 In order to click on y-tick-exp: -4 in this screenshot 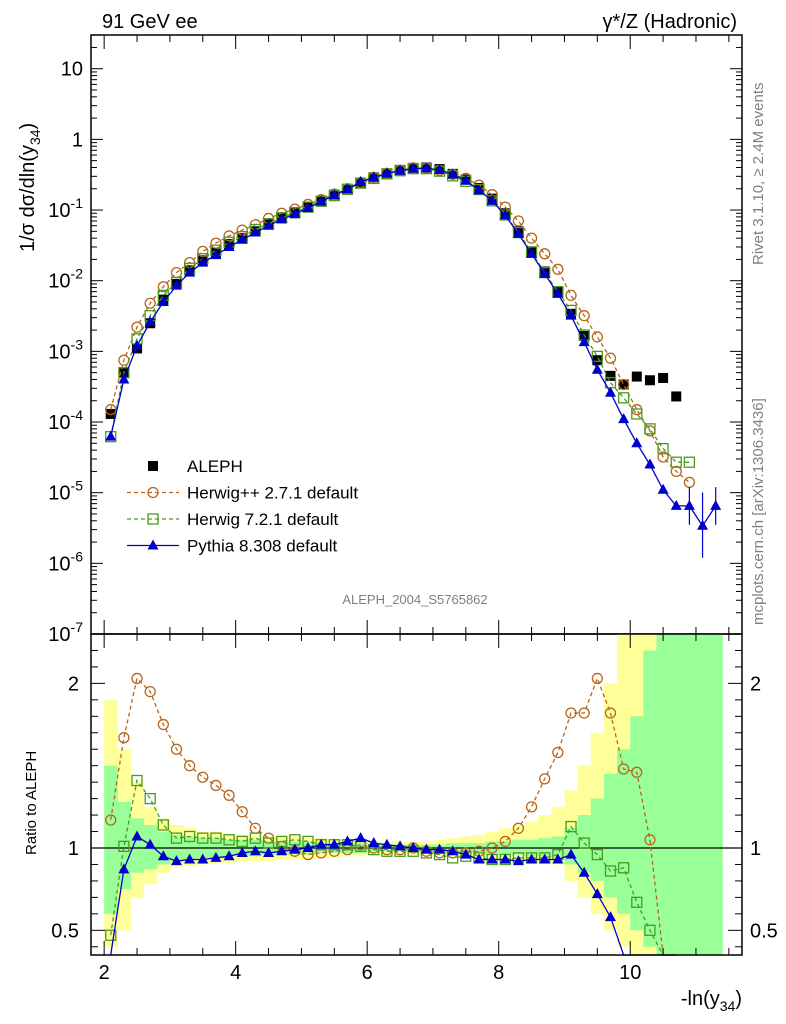, I will do `click(77, 415)`.